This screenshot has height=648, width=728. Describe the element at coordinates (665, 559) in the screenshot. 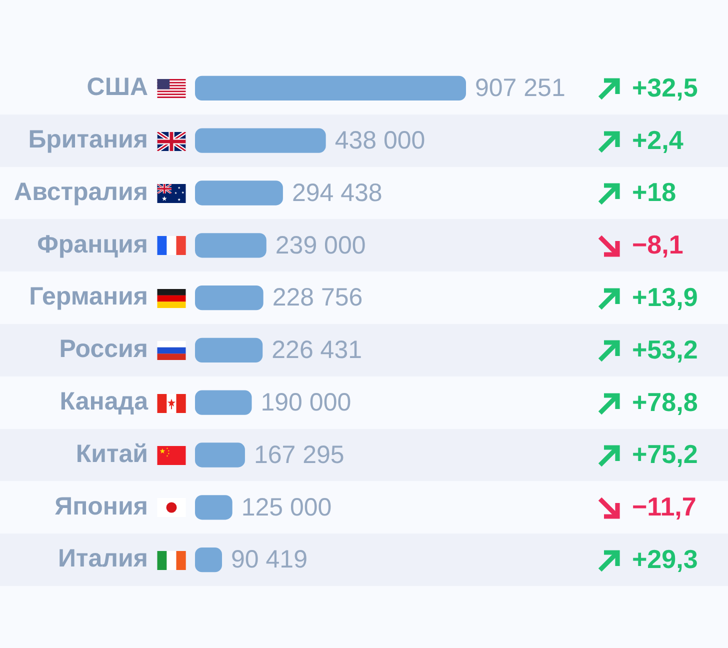

I see `text: +29,3` at that location.